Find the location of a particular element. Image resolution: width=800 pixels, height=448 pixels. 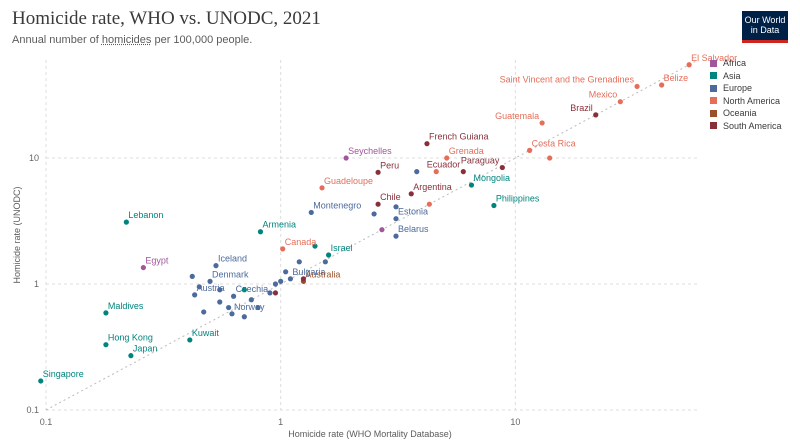

scatter-point-armenia is located at coordinates (260, 232).